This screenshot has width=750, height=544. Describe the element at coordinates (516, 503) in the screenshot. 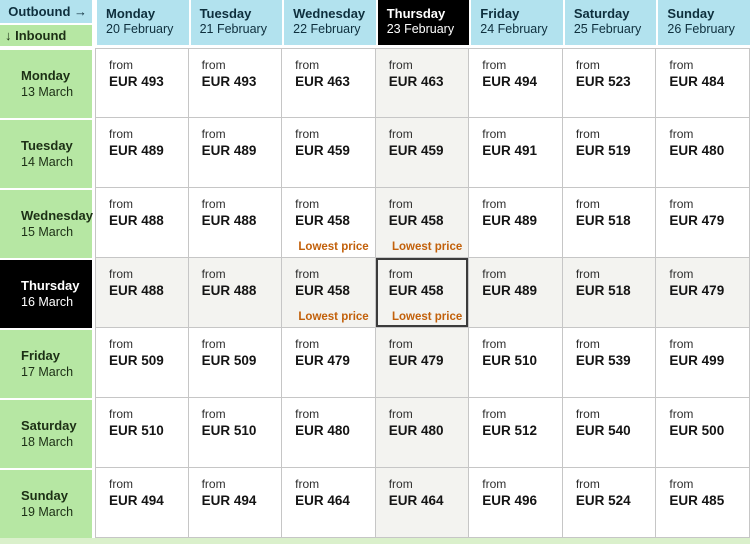

I see `fare-cell: from EUR 496` at that location.